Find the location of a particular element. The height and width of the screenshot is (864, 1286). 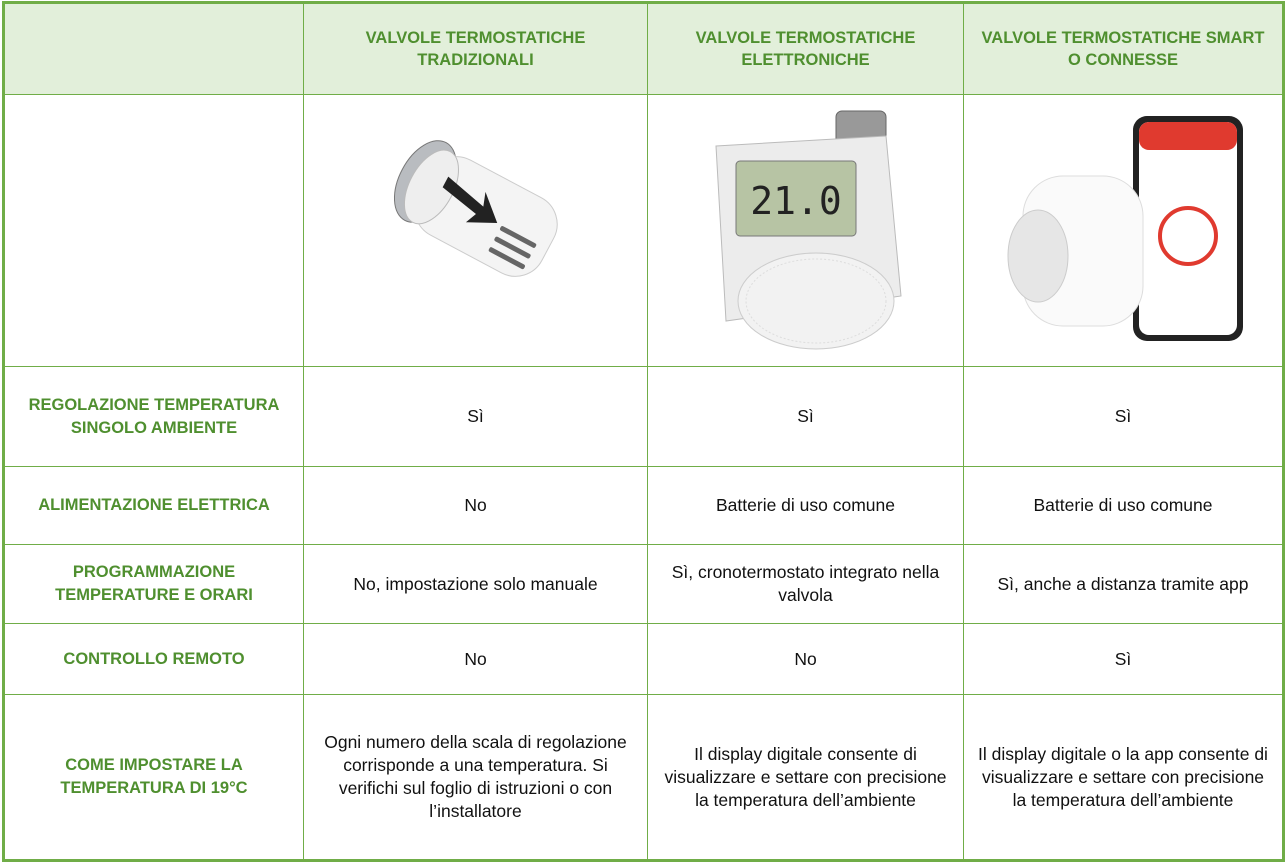

row-label: COME IMPOSTARE LA TEMPERATURA DI 19°C is located at coordinates (153, 777).